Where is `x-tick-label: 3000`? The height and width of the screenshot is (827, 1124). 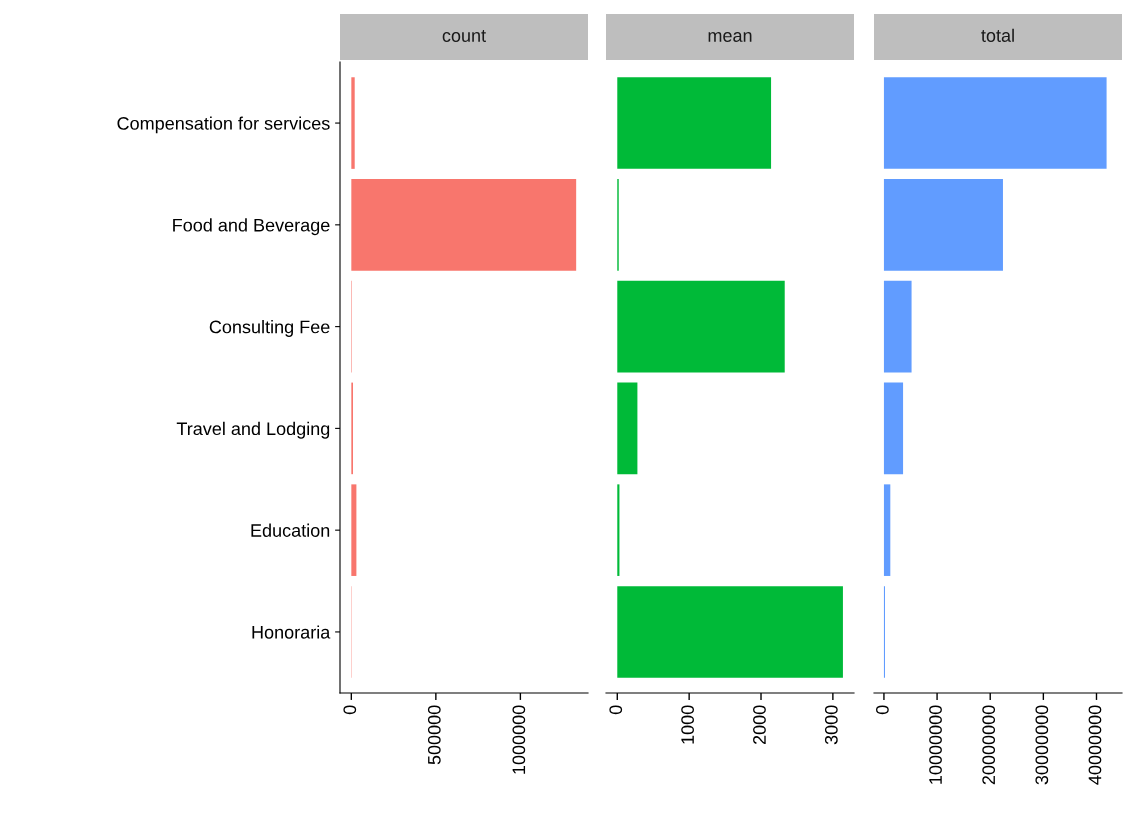
x-tick-label: 3000 is located at coordinates (831, 725).